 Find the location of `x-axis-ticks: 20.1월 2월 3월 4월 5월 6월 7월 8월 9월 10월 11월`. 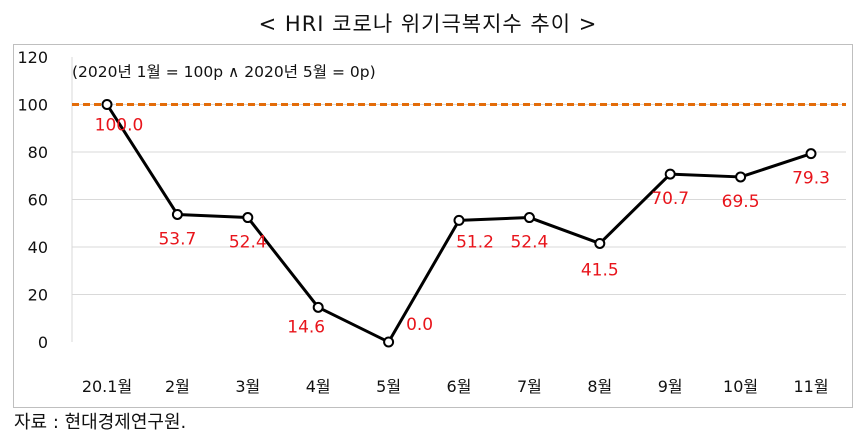

x-axis-ticks: 20.1월 2월 3월 4월 5월 6월 7월 8월 9월 10월 11월 is located at coordinates (455, 386).